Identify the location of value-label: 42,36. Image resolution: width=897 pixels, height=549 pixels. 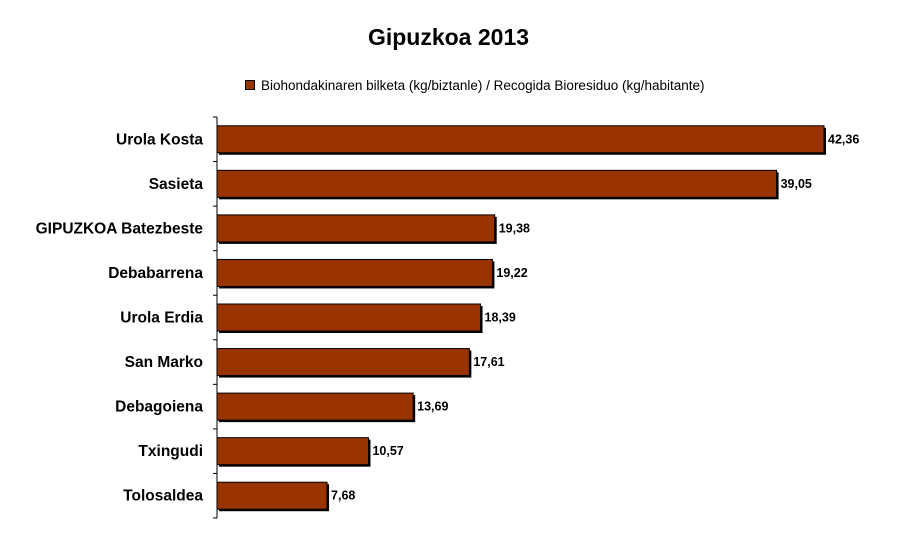
(843, 139).